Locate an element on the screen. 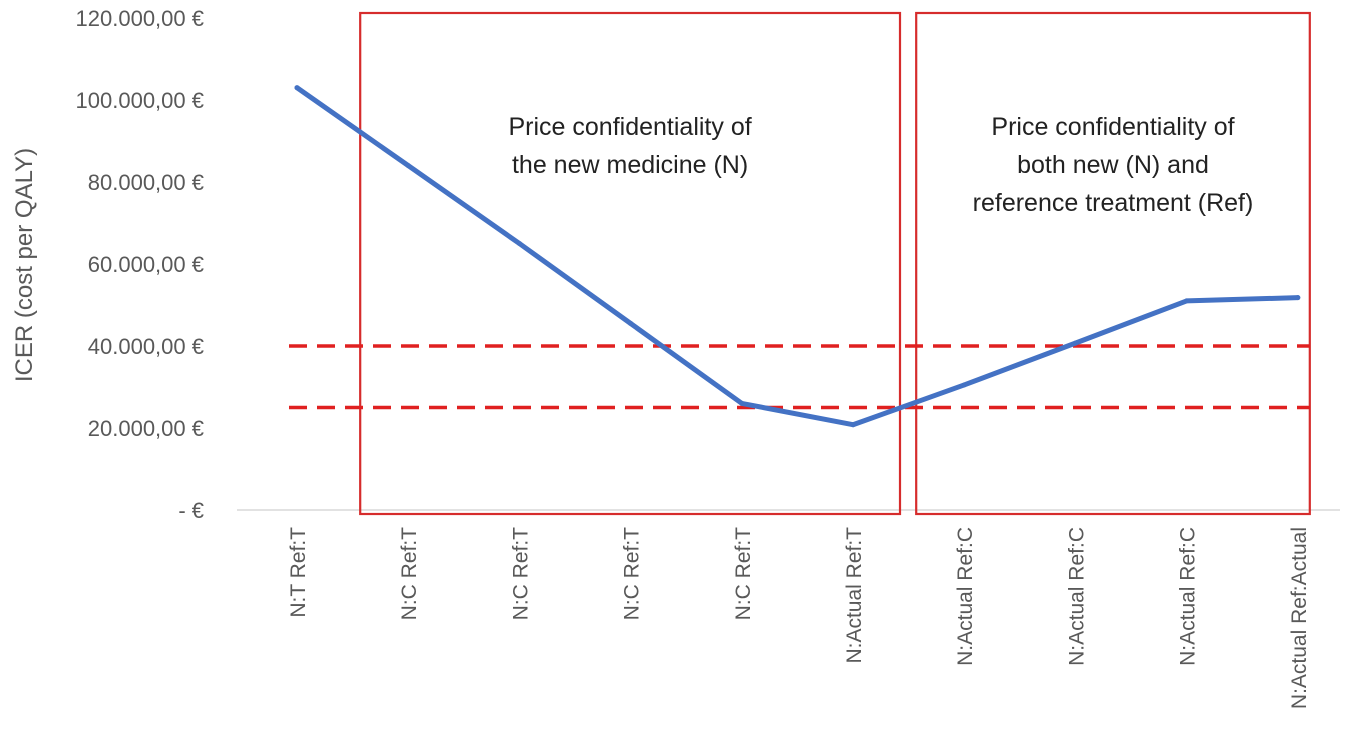 The width and height of the screenshot is (1345, 756). x-tick-label: N:T Ref:T is located at coordinates (298, 572).